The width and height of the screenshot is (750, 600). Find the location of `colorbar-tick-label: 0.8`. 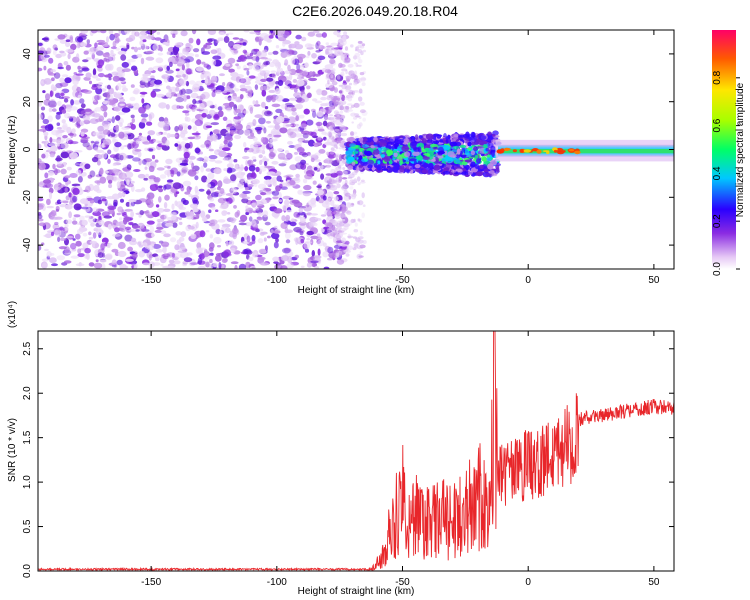

colorbar-tick-label: 0.8 is located at coordinates (717, 77).